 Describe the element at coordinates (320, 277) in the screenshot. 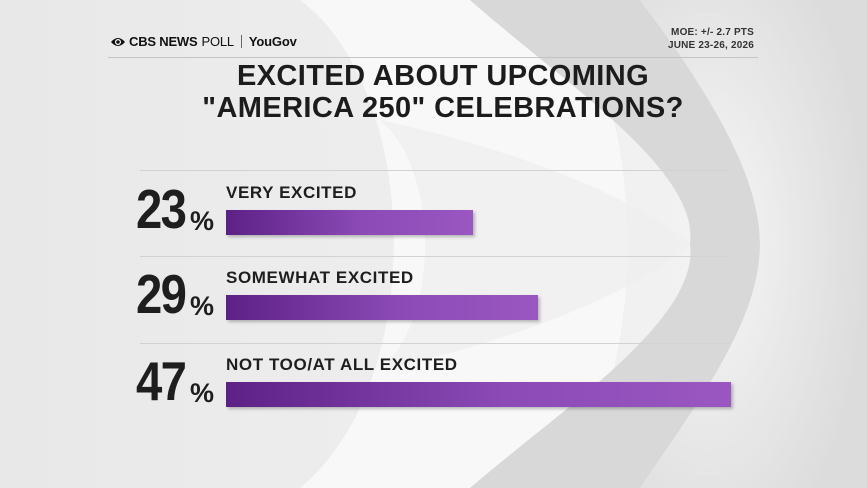

I see `category-label: SOMEWHAT EXCITED` at that location.